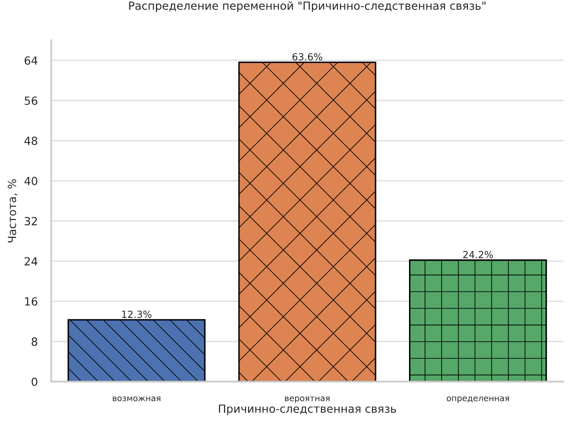  Describe the element at coordinates (477, 399) in the screenshot. I see `x-tick-label: определенная` at that location.